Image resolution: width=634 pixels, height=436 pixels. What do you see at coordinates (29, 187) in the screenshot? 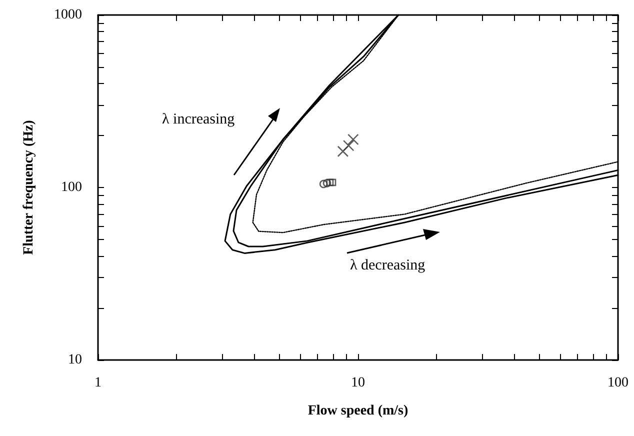
I see `y-axis-title: Flutter frequency (Hz)` at bounding box center [29, 187].